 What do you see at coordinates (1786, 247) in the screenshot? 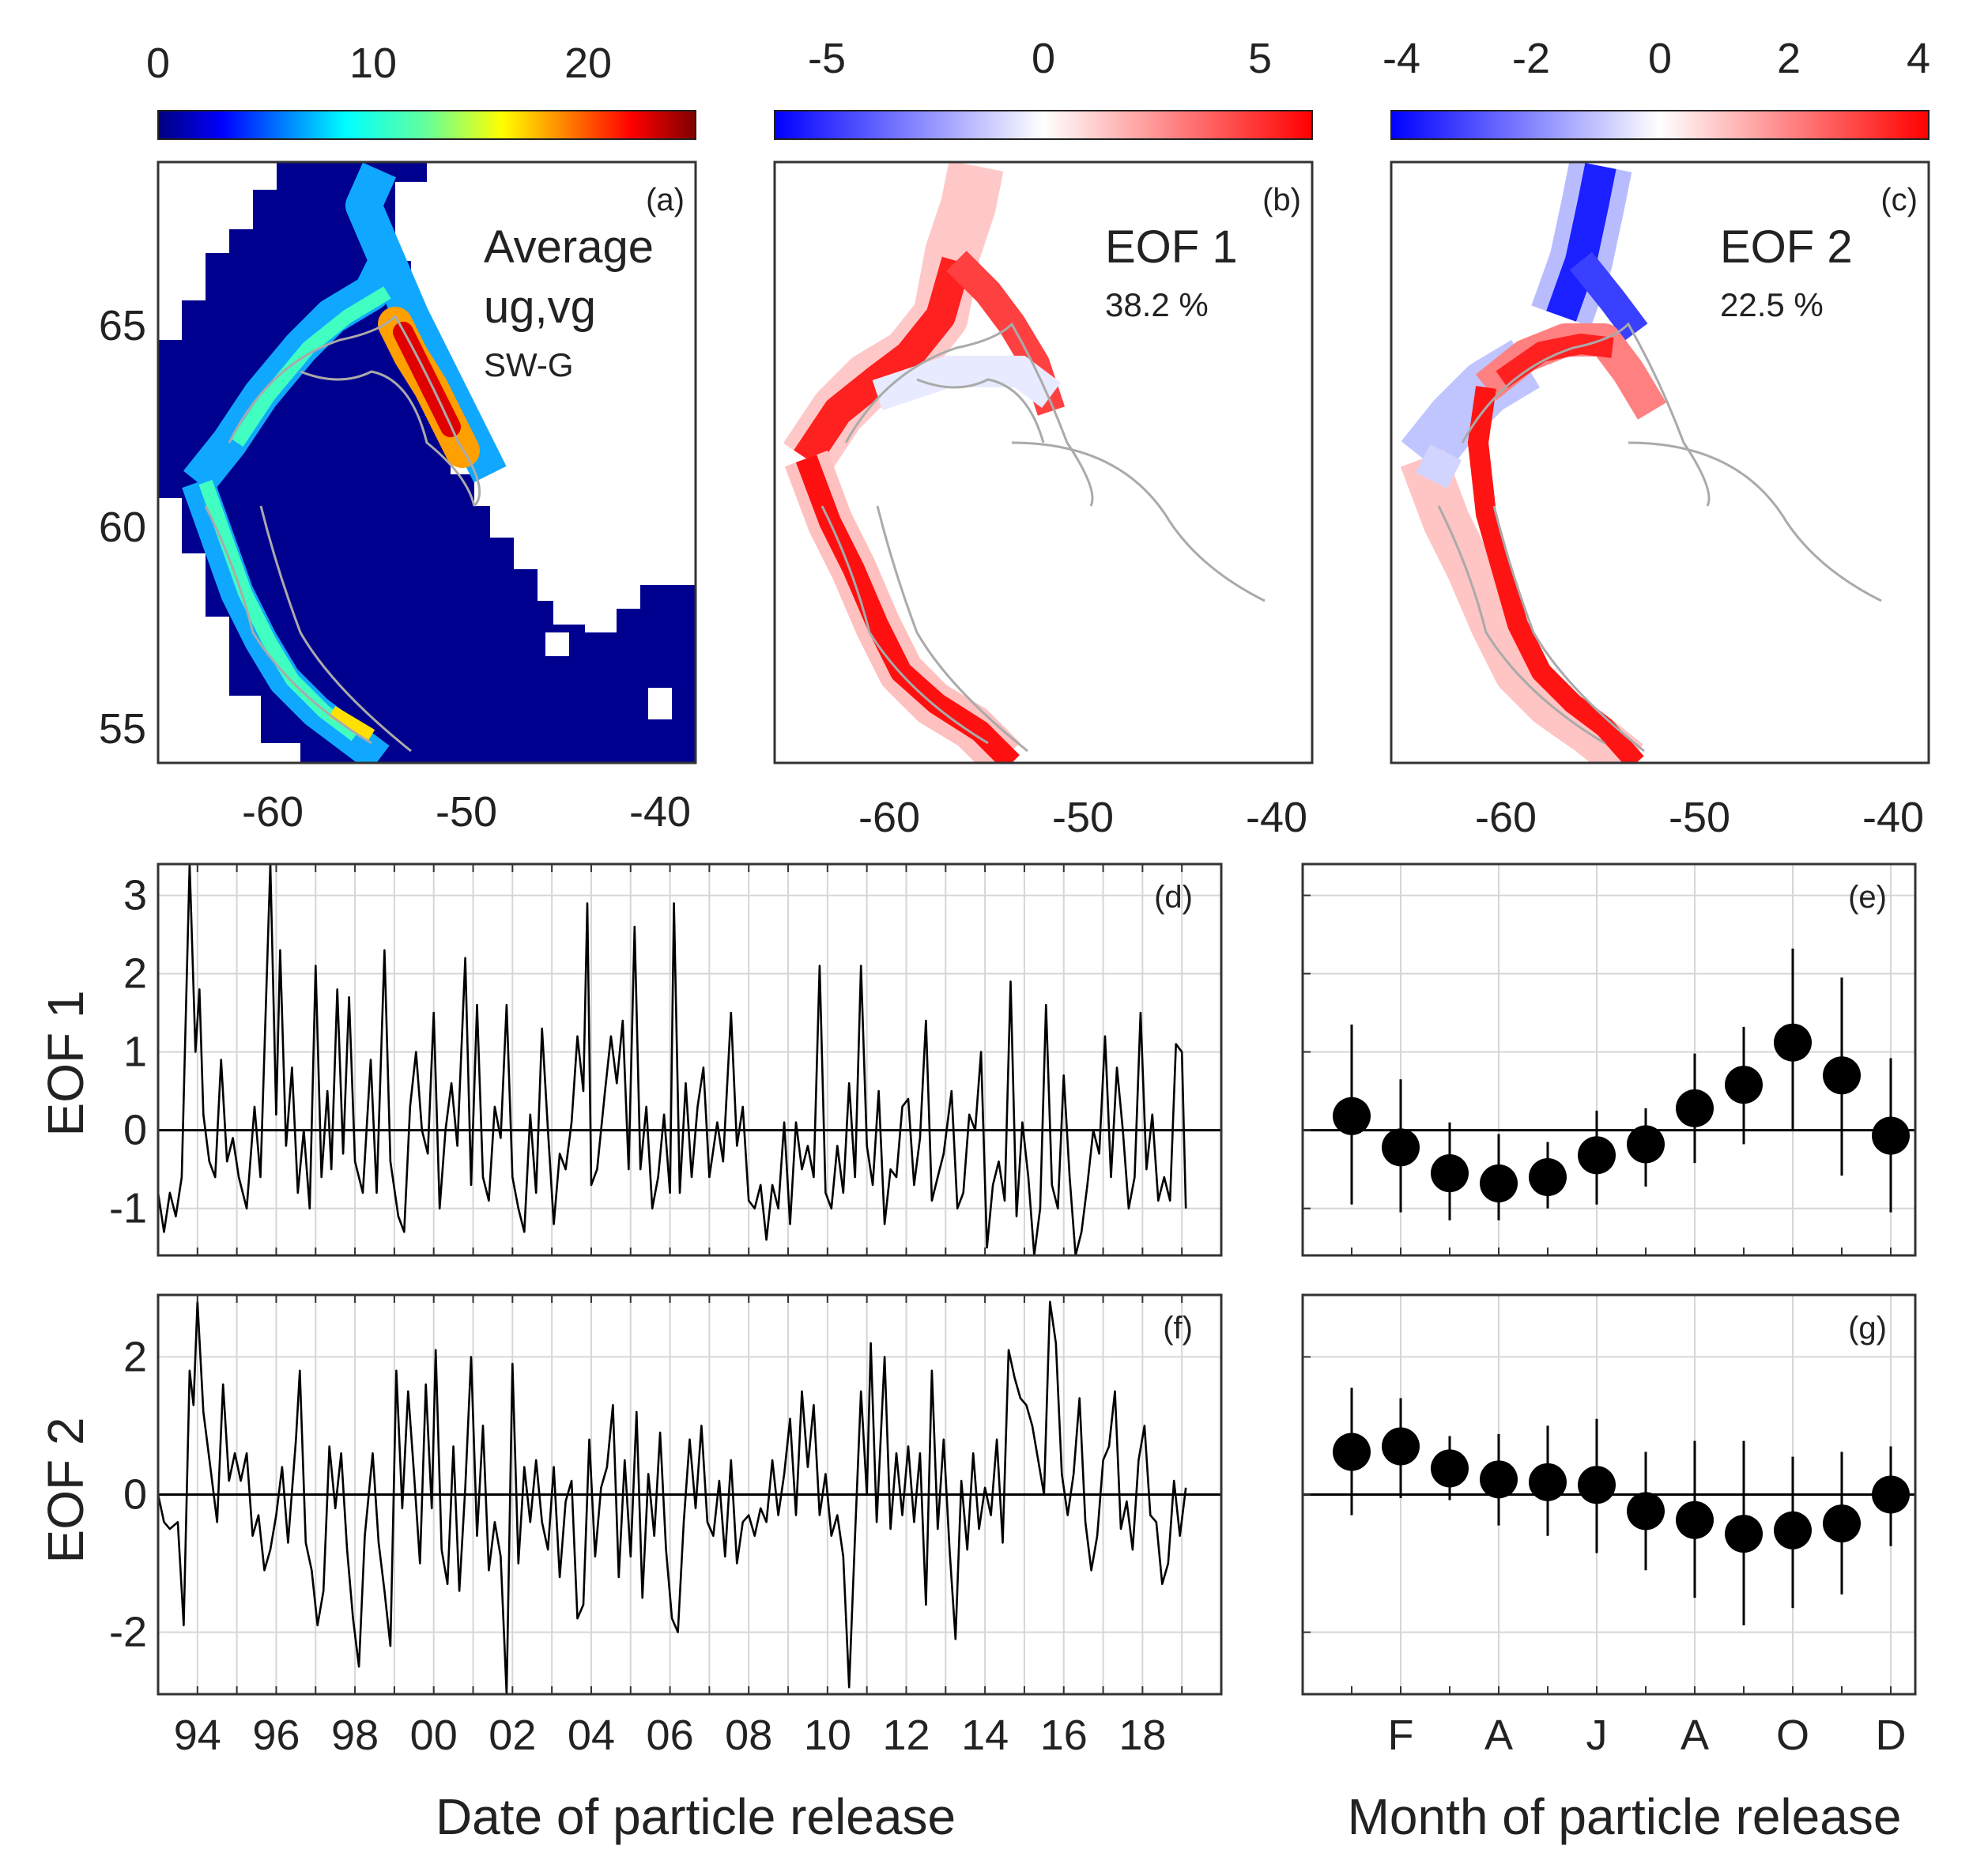
I see `map-c-title: EOF 2` at bounding box center [1786, 247].